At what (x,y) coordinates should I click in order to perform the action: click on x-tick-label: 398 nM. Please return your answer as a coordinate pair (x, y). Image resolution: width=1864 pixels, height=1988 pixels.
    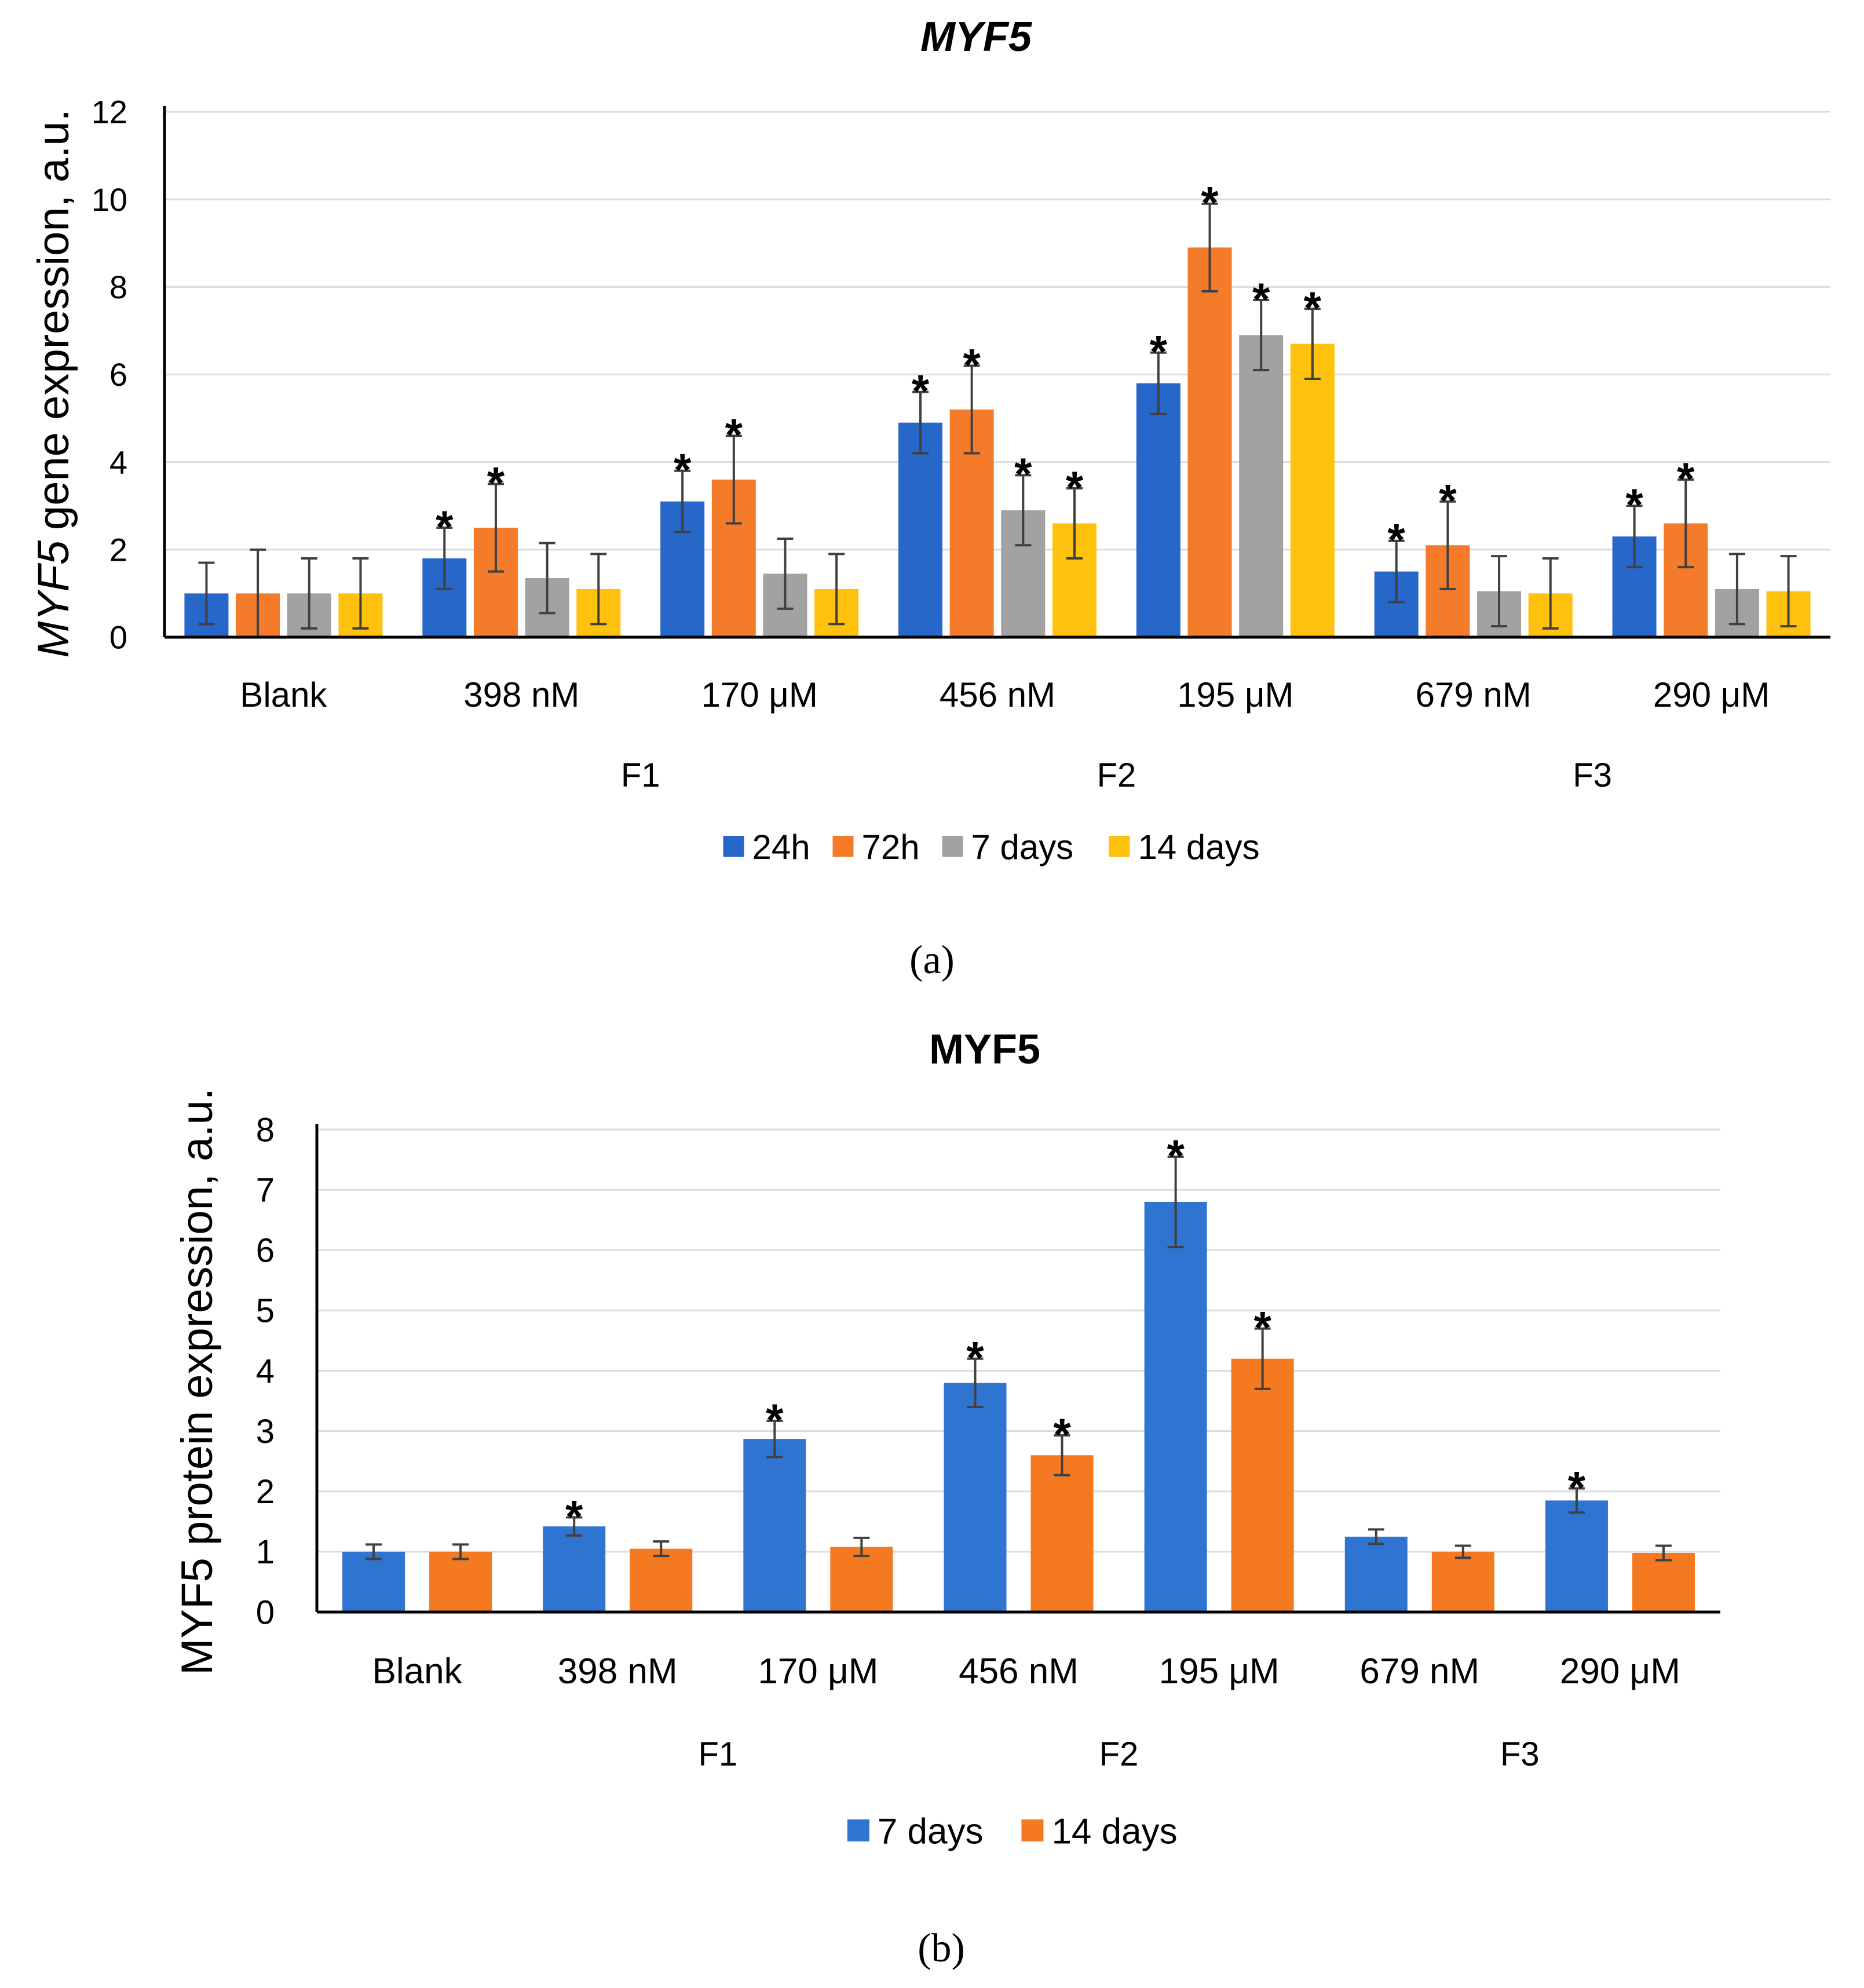
    Looking at the image, I should click on (521, 694).